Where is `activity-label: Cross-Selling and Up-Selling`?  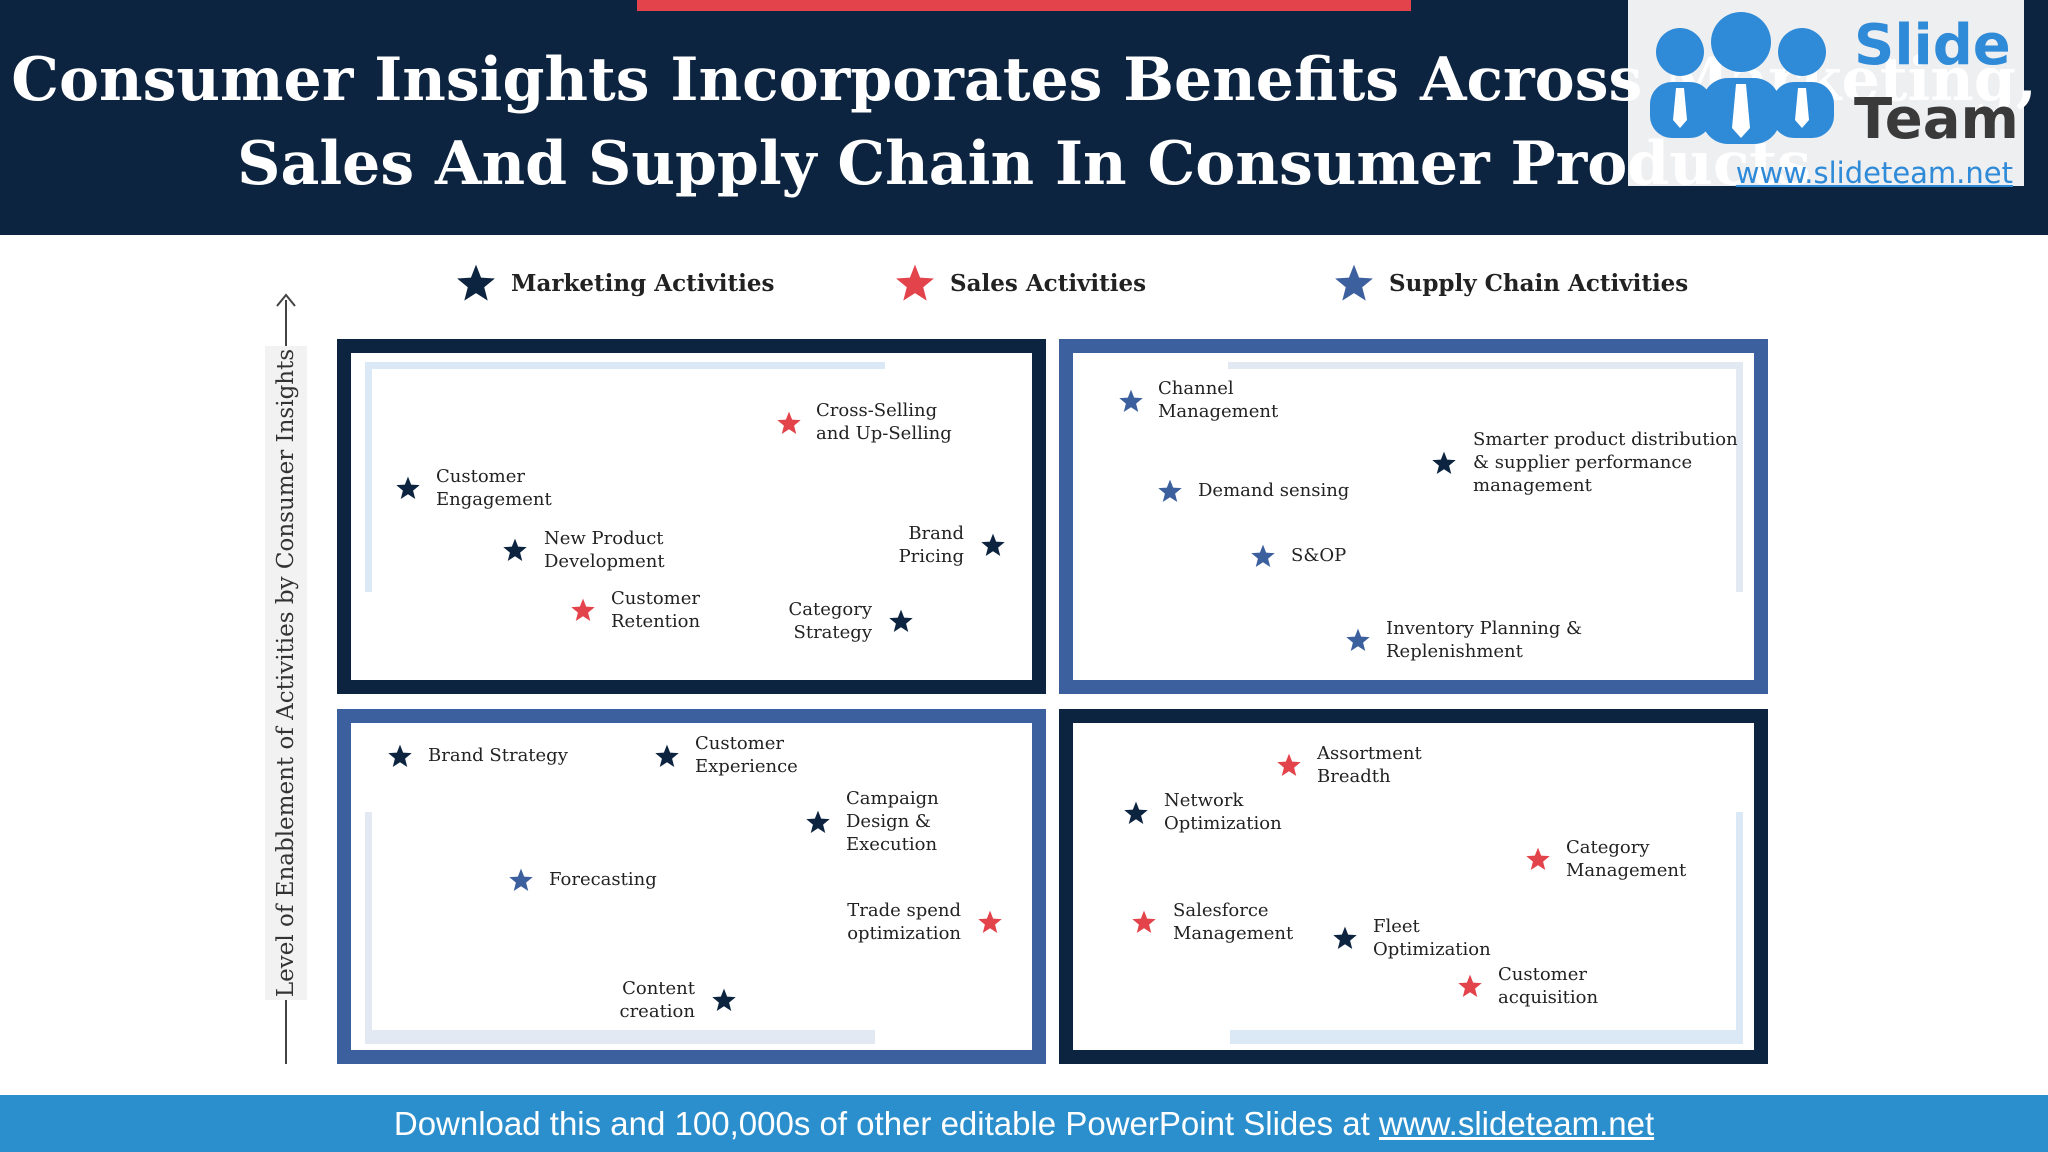 activity-label: Cross-Selling and Up-Selling is located at coordinates (884, 422).